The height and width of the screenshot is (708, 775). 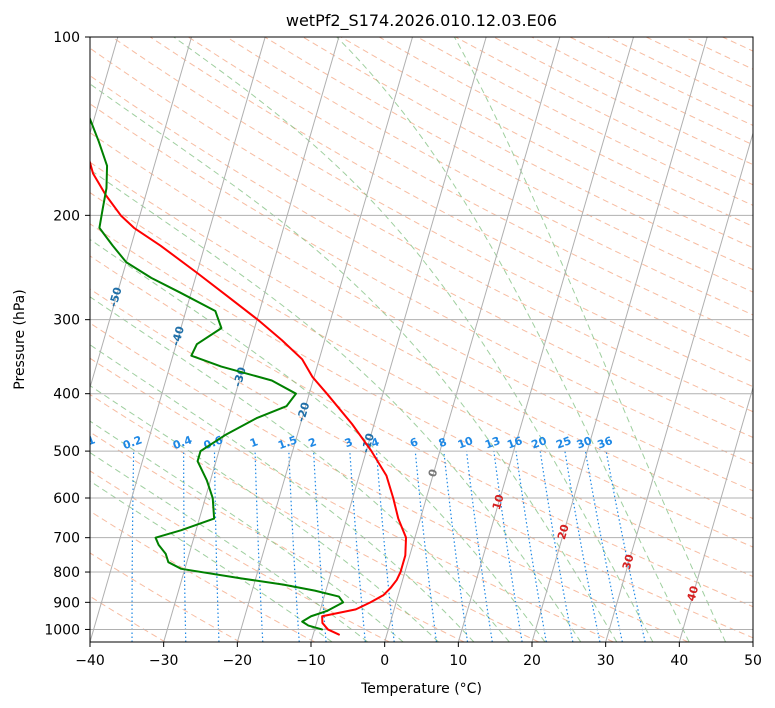 I want to click on y-tick-label: 400, so click(x=66, y=395).